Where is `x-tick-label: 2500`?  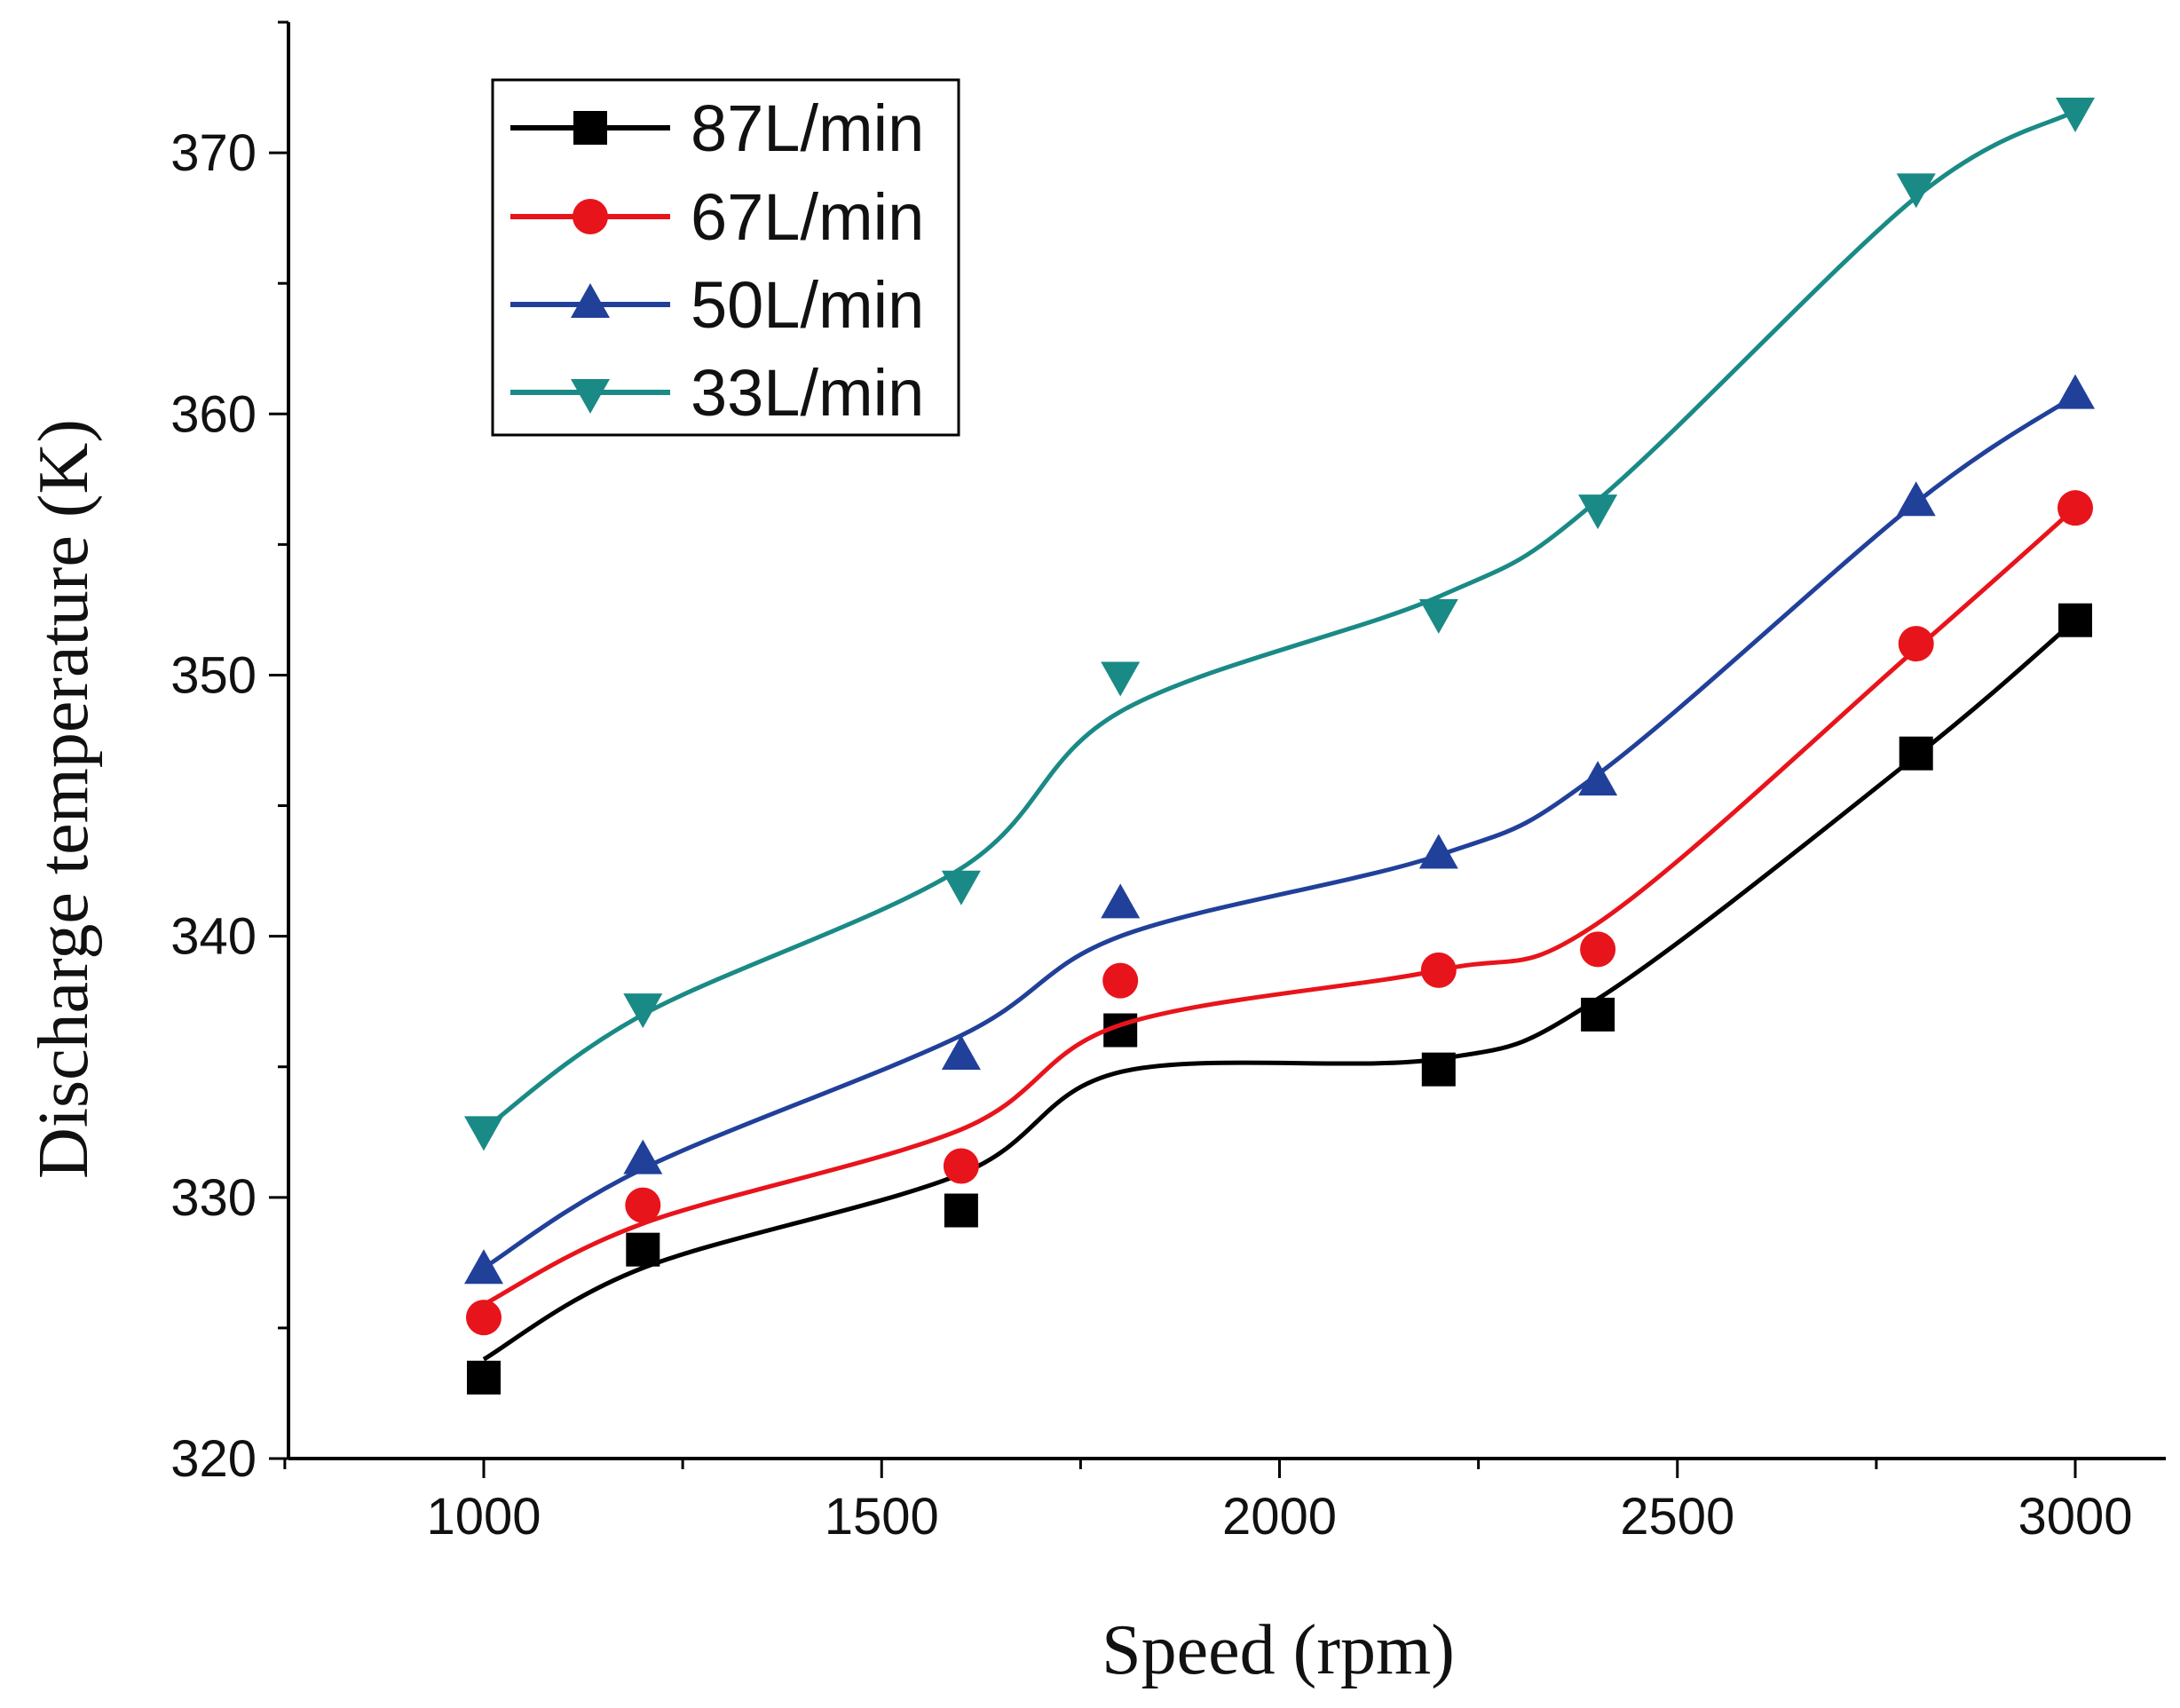
x-tick-label: 2500 is located at coordinates (1677, 1517).